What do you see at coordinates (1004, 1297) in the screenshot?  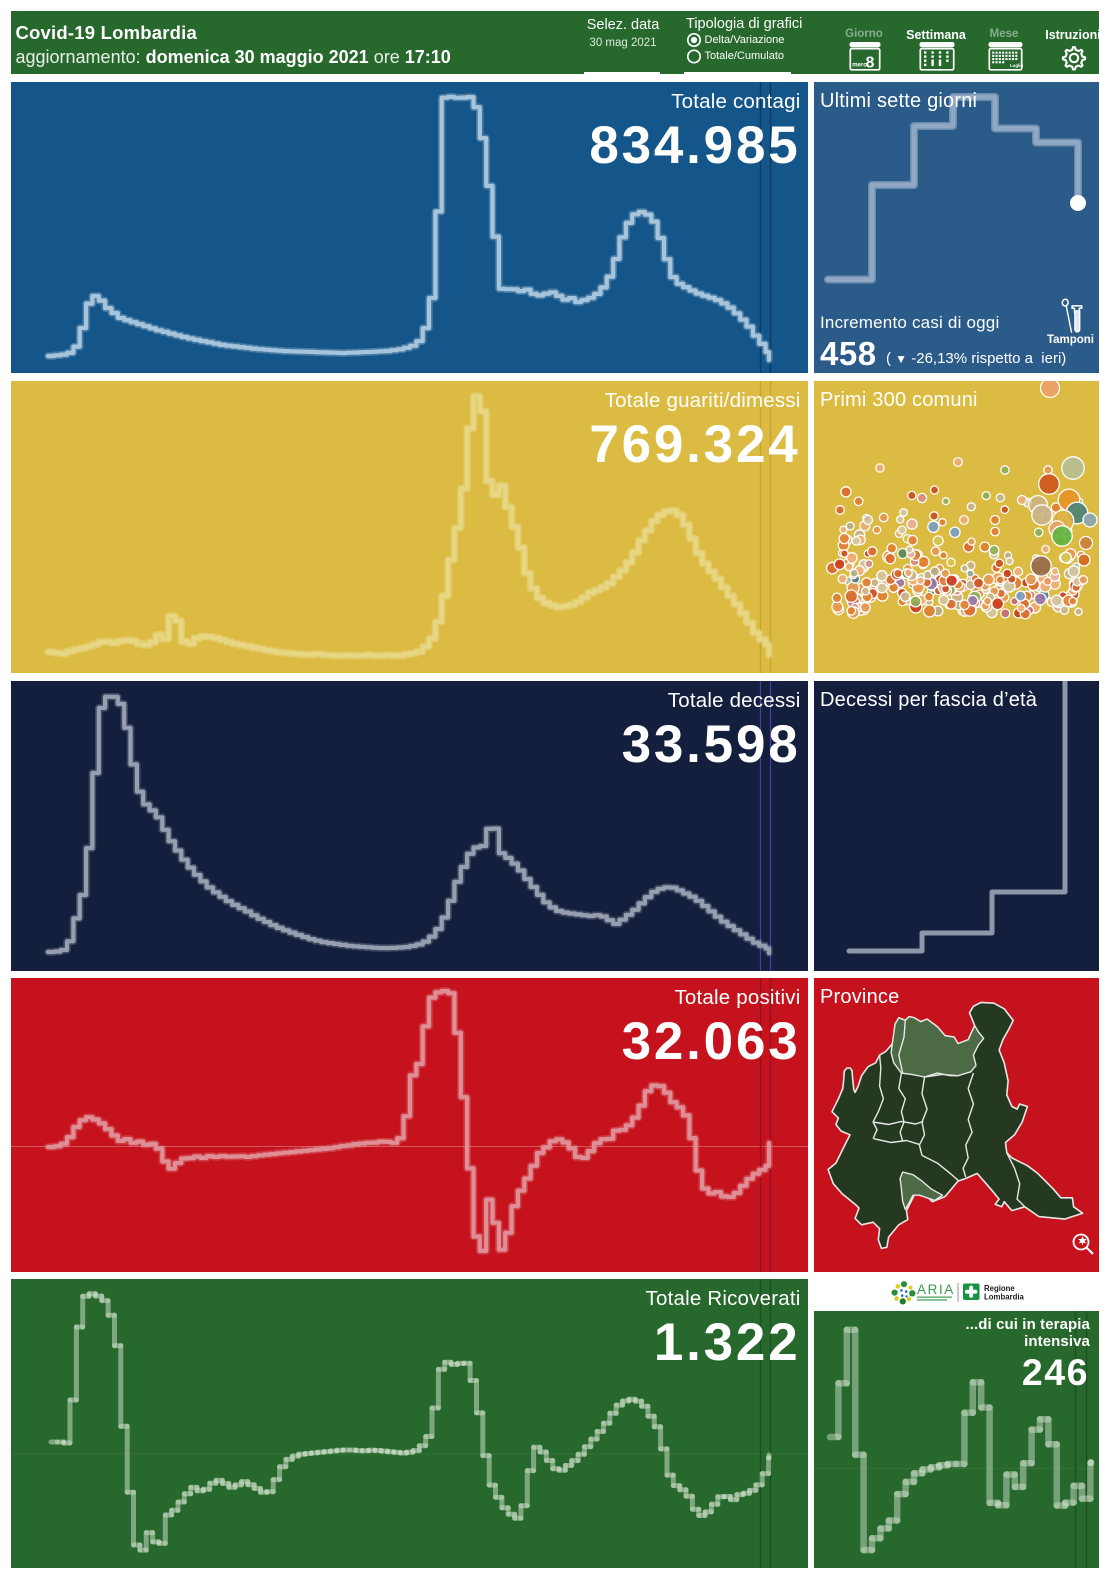 I see `svg-text: Lombardia` at bounding box center [1004, 1297].